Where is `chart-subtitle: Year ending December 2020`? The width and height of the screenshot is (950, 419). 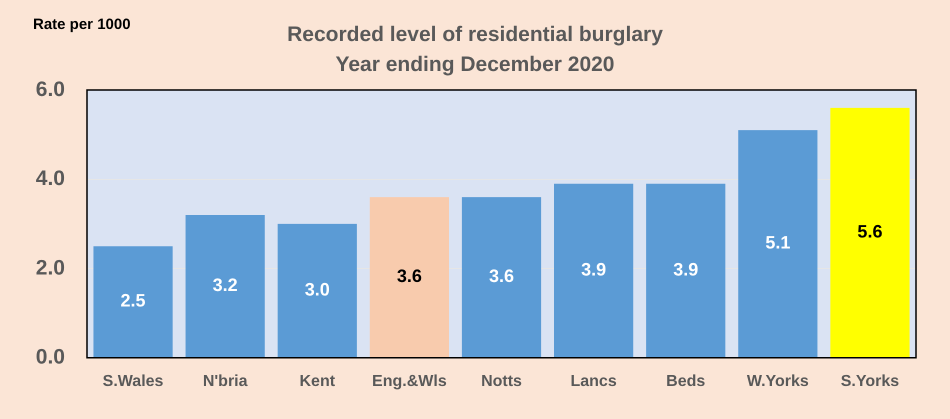 chart-subtitle: Year ending December 2020 is located at coordinates (475, 64).